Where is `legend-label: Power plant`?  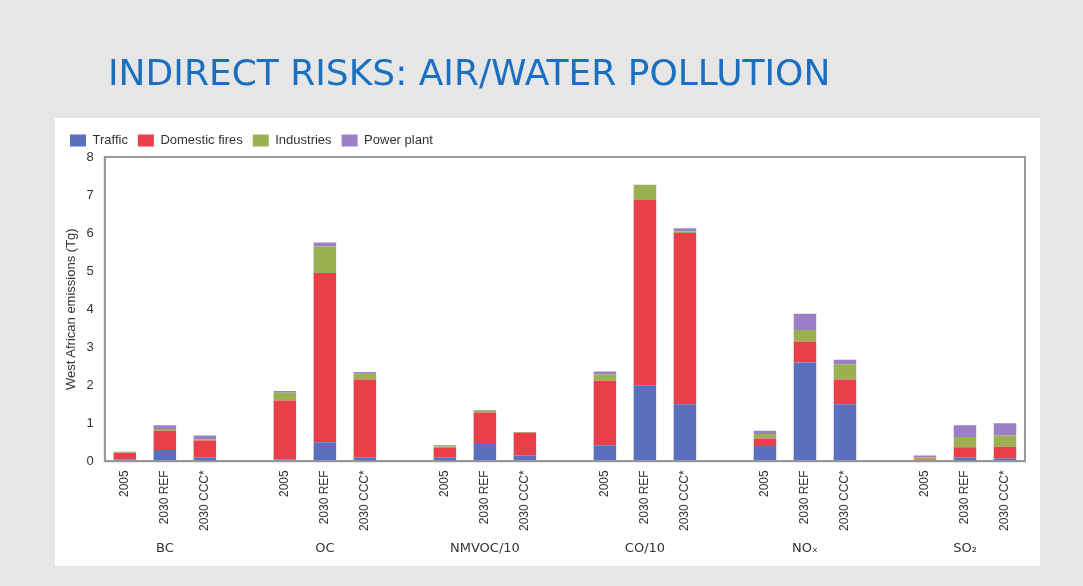 legend-label: Power plant is located at coordinates (399, 140).